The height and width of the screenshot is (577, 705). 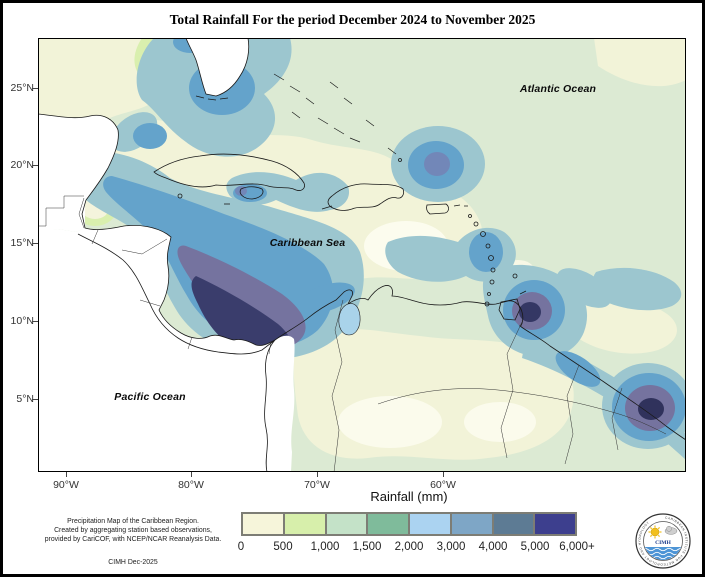 I want to click on lat-label-5n: 5°N, so click(x=25, y=399).